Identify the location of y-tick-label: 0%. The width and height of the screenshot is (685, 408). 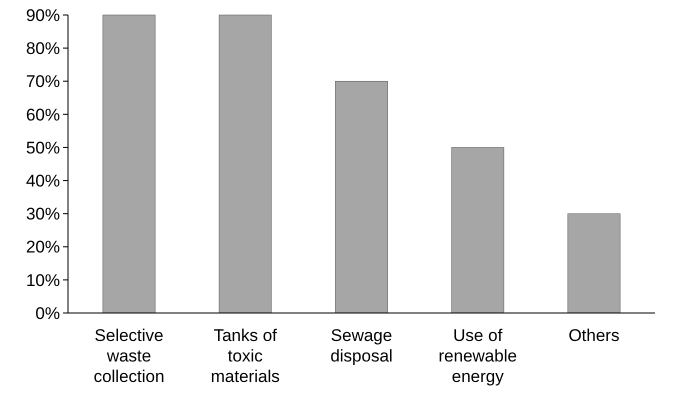
(47, 313).